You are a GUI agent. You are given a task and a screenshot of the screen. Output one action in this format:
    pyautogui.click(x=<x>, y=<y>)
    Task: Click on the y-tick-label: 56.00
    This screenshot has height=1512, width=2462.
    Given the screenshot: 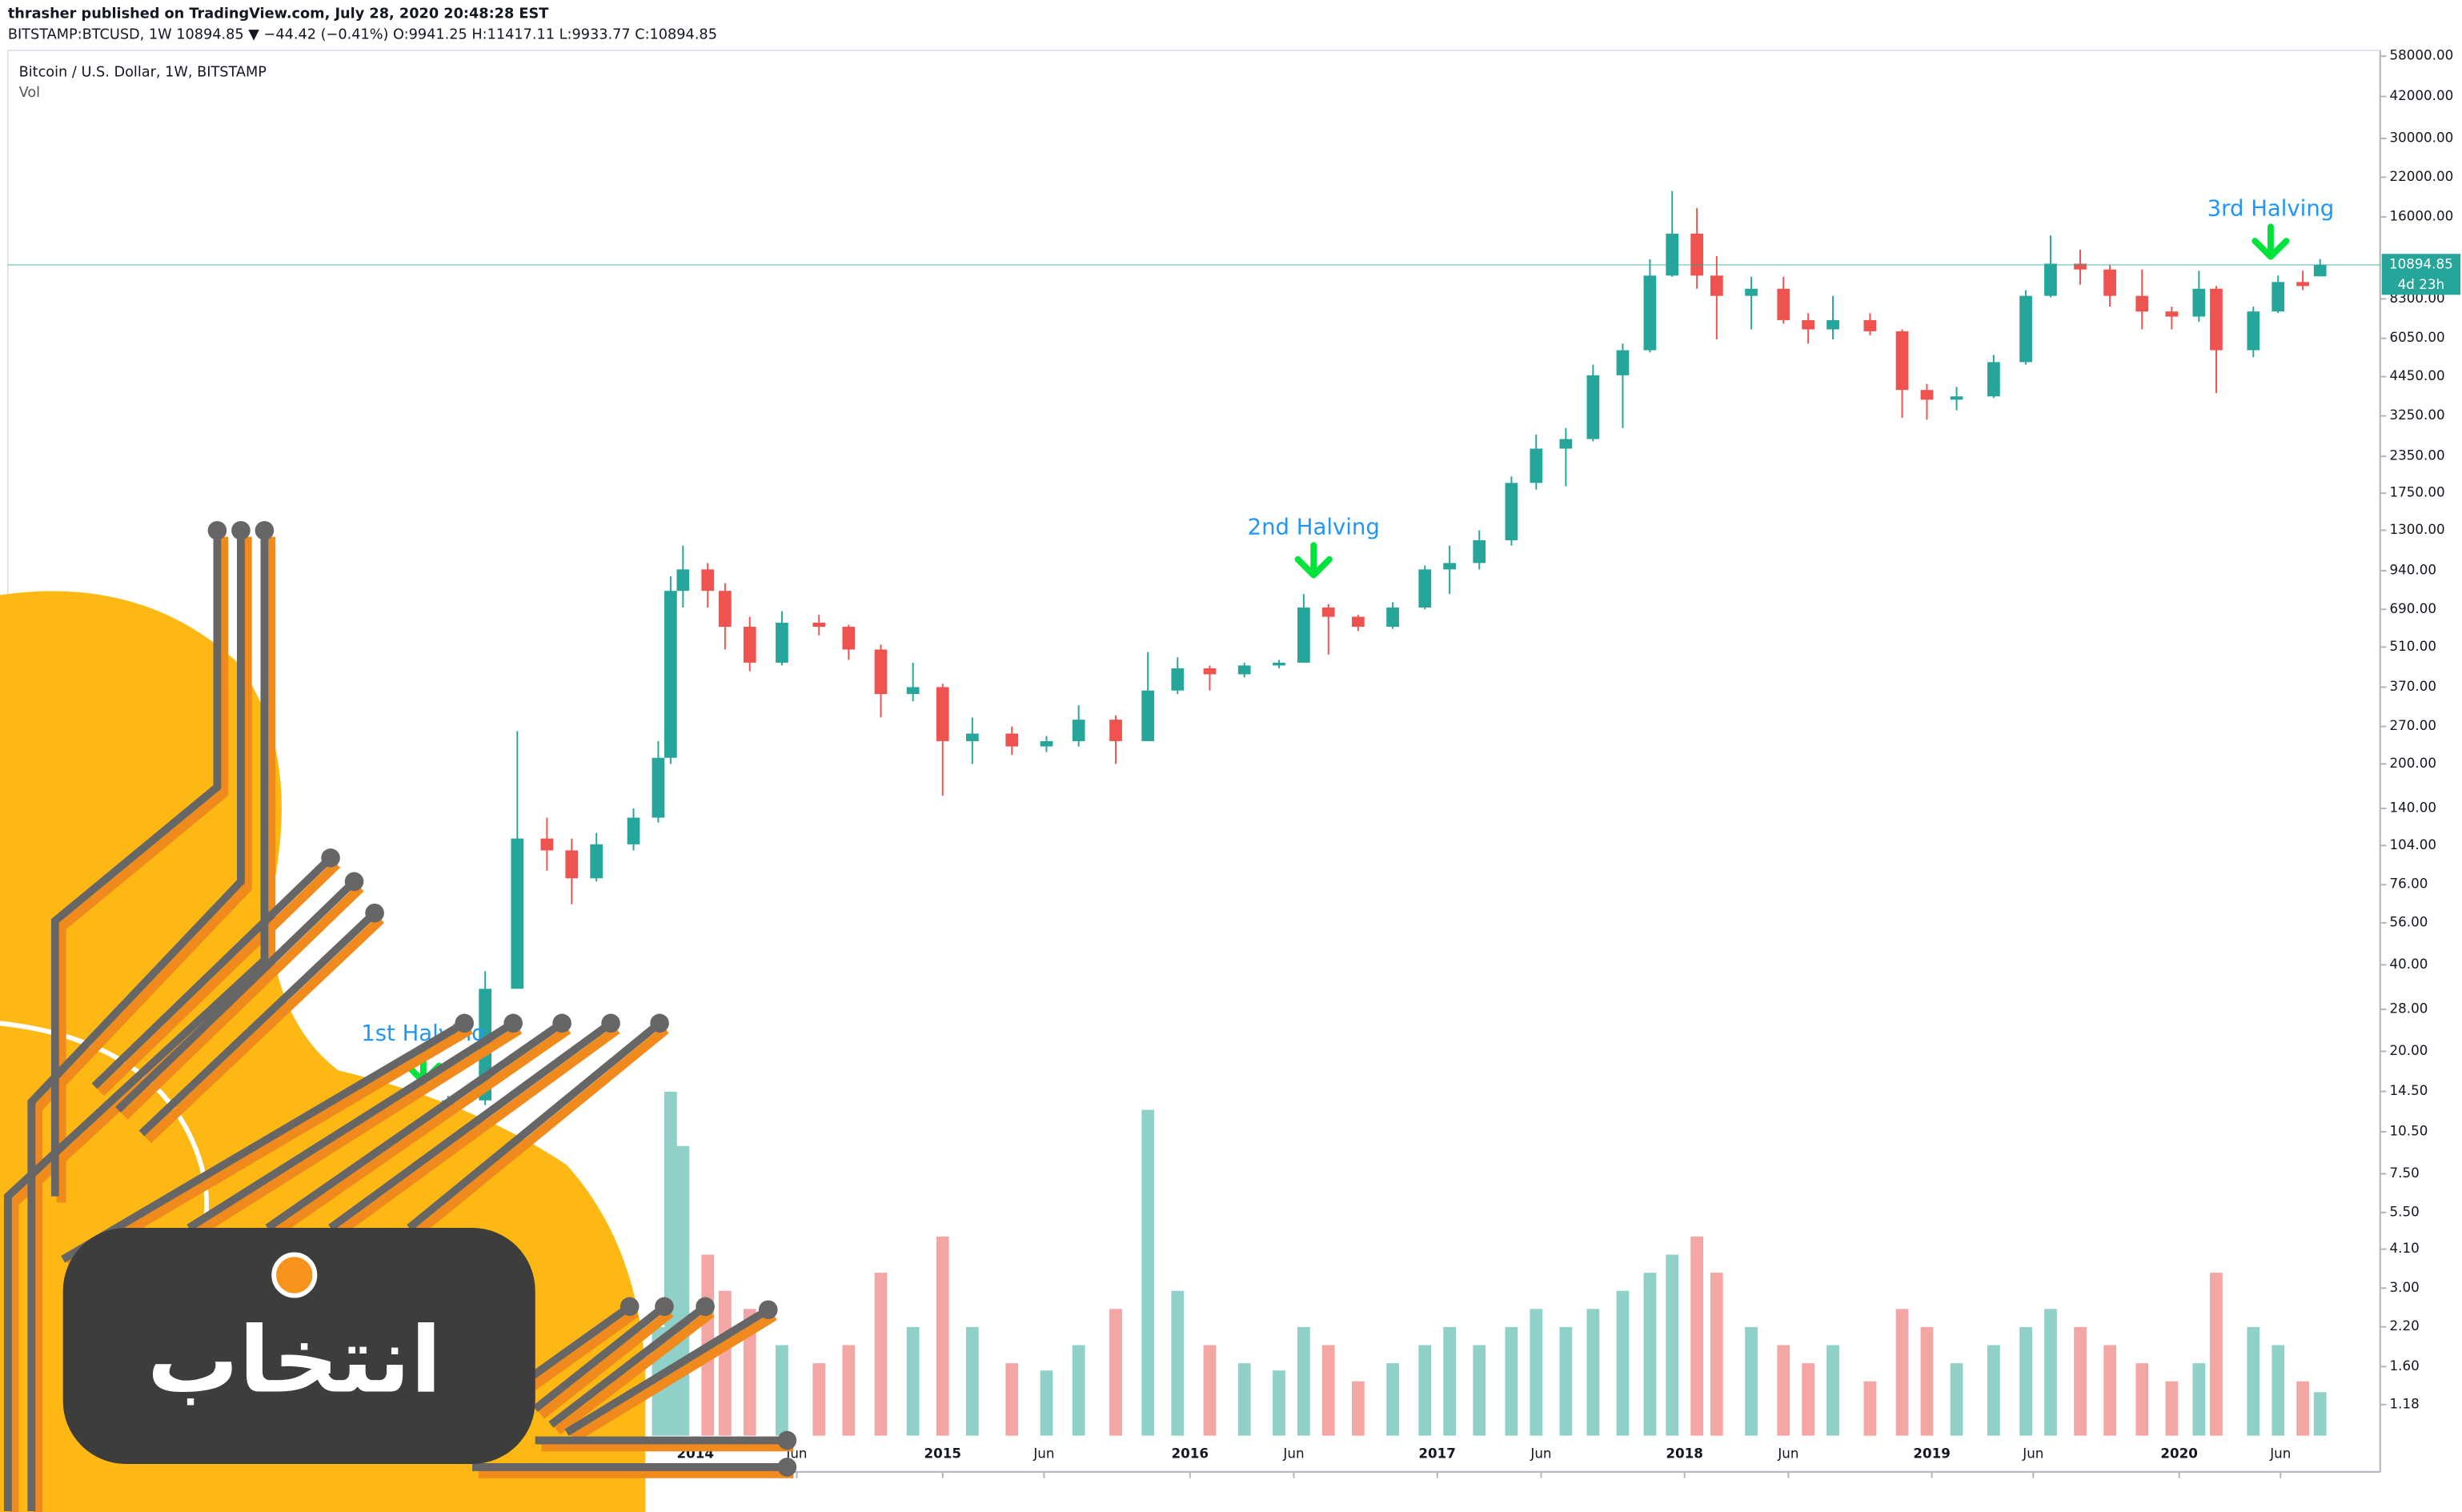 What is the action you would take?
    pyautogui.click(x=2409, y=921)
    